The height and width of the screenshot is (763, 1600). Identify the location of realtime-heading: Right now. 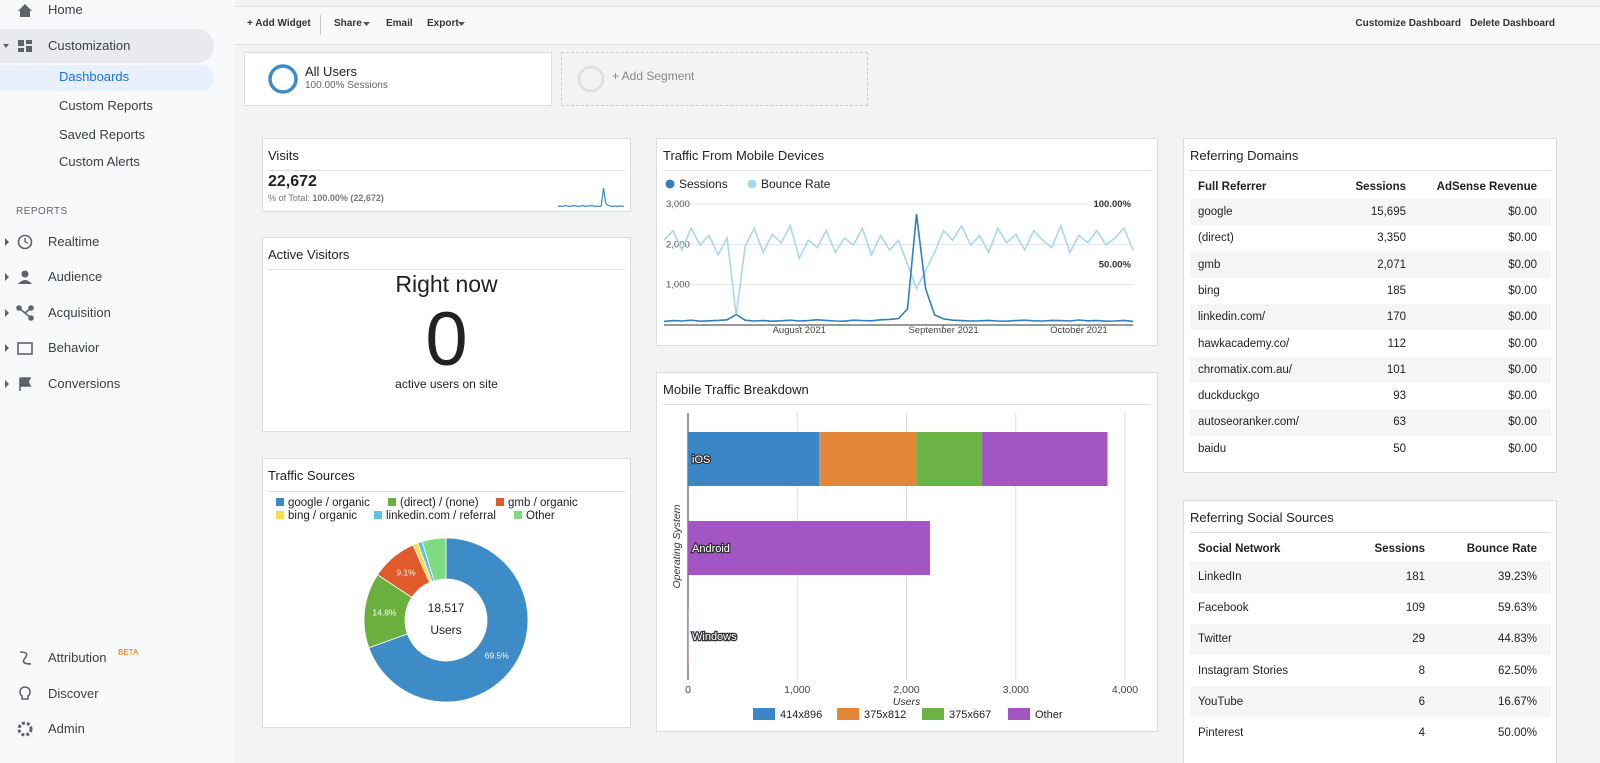
(446, 284).